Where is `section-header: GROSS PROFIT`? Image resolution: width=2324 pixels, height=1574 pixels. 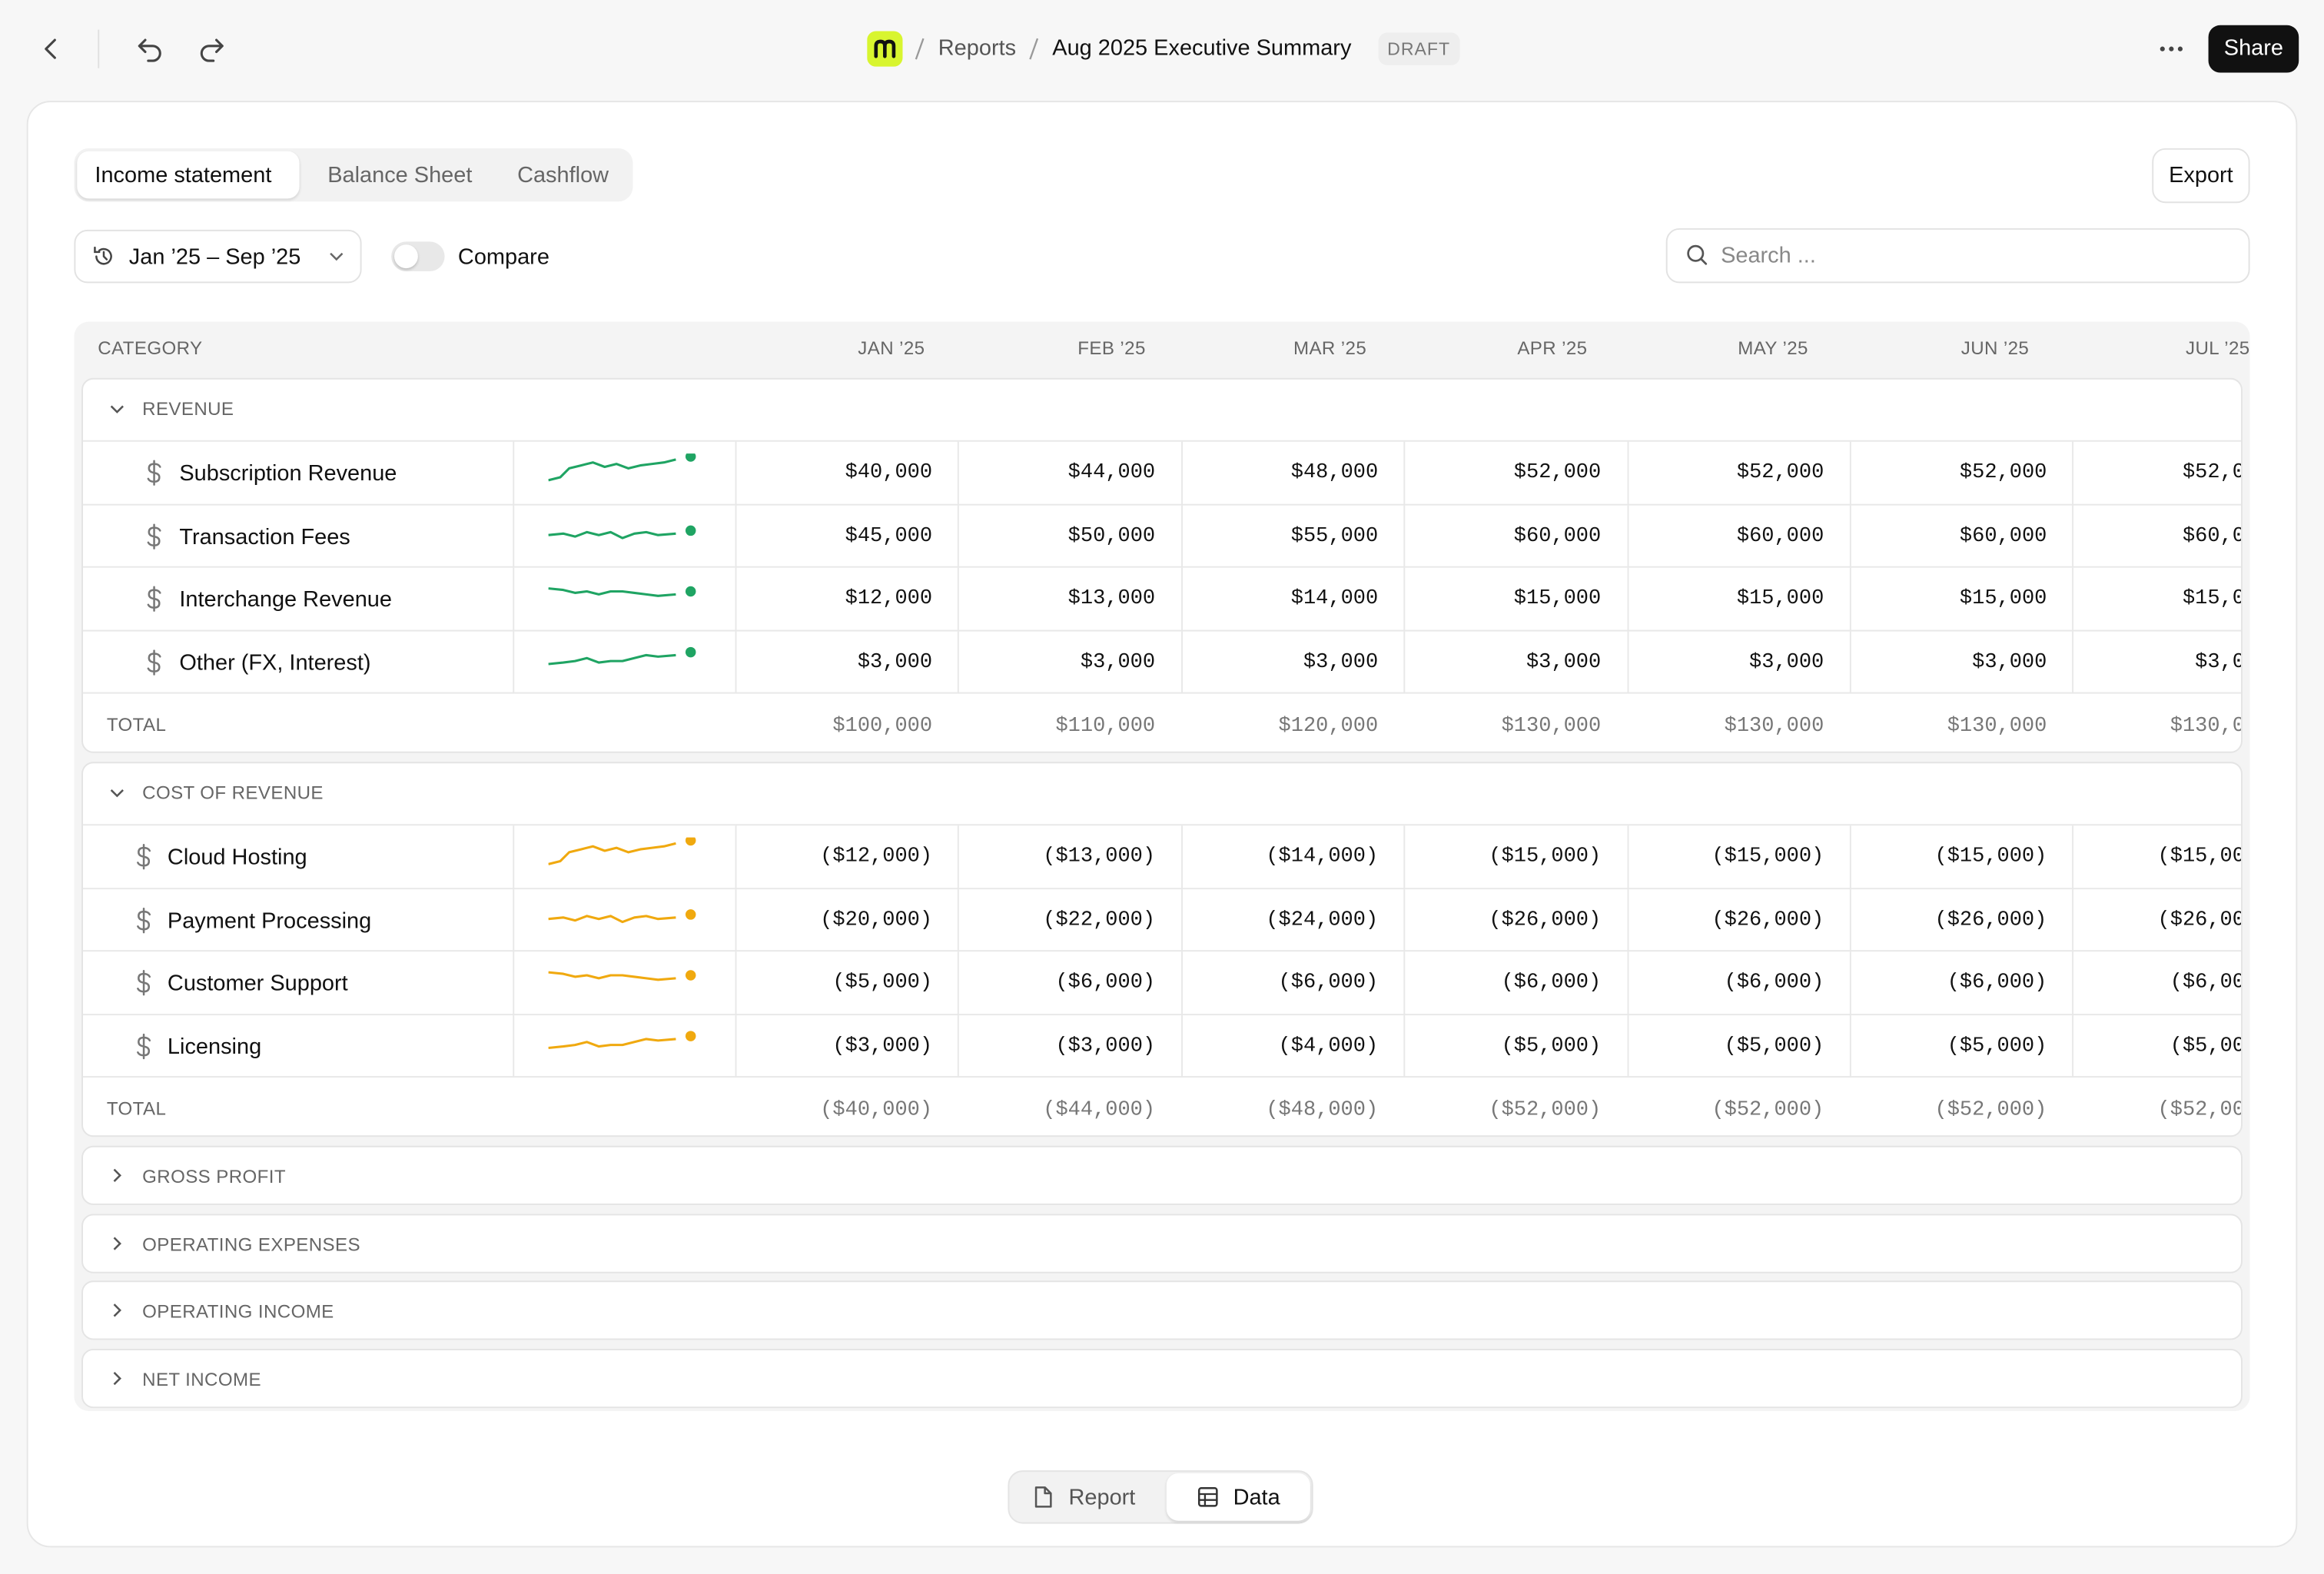 section-header: GROSS PROFIT is located at coordinates (1162, 1175).